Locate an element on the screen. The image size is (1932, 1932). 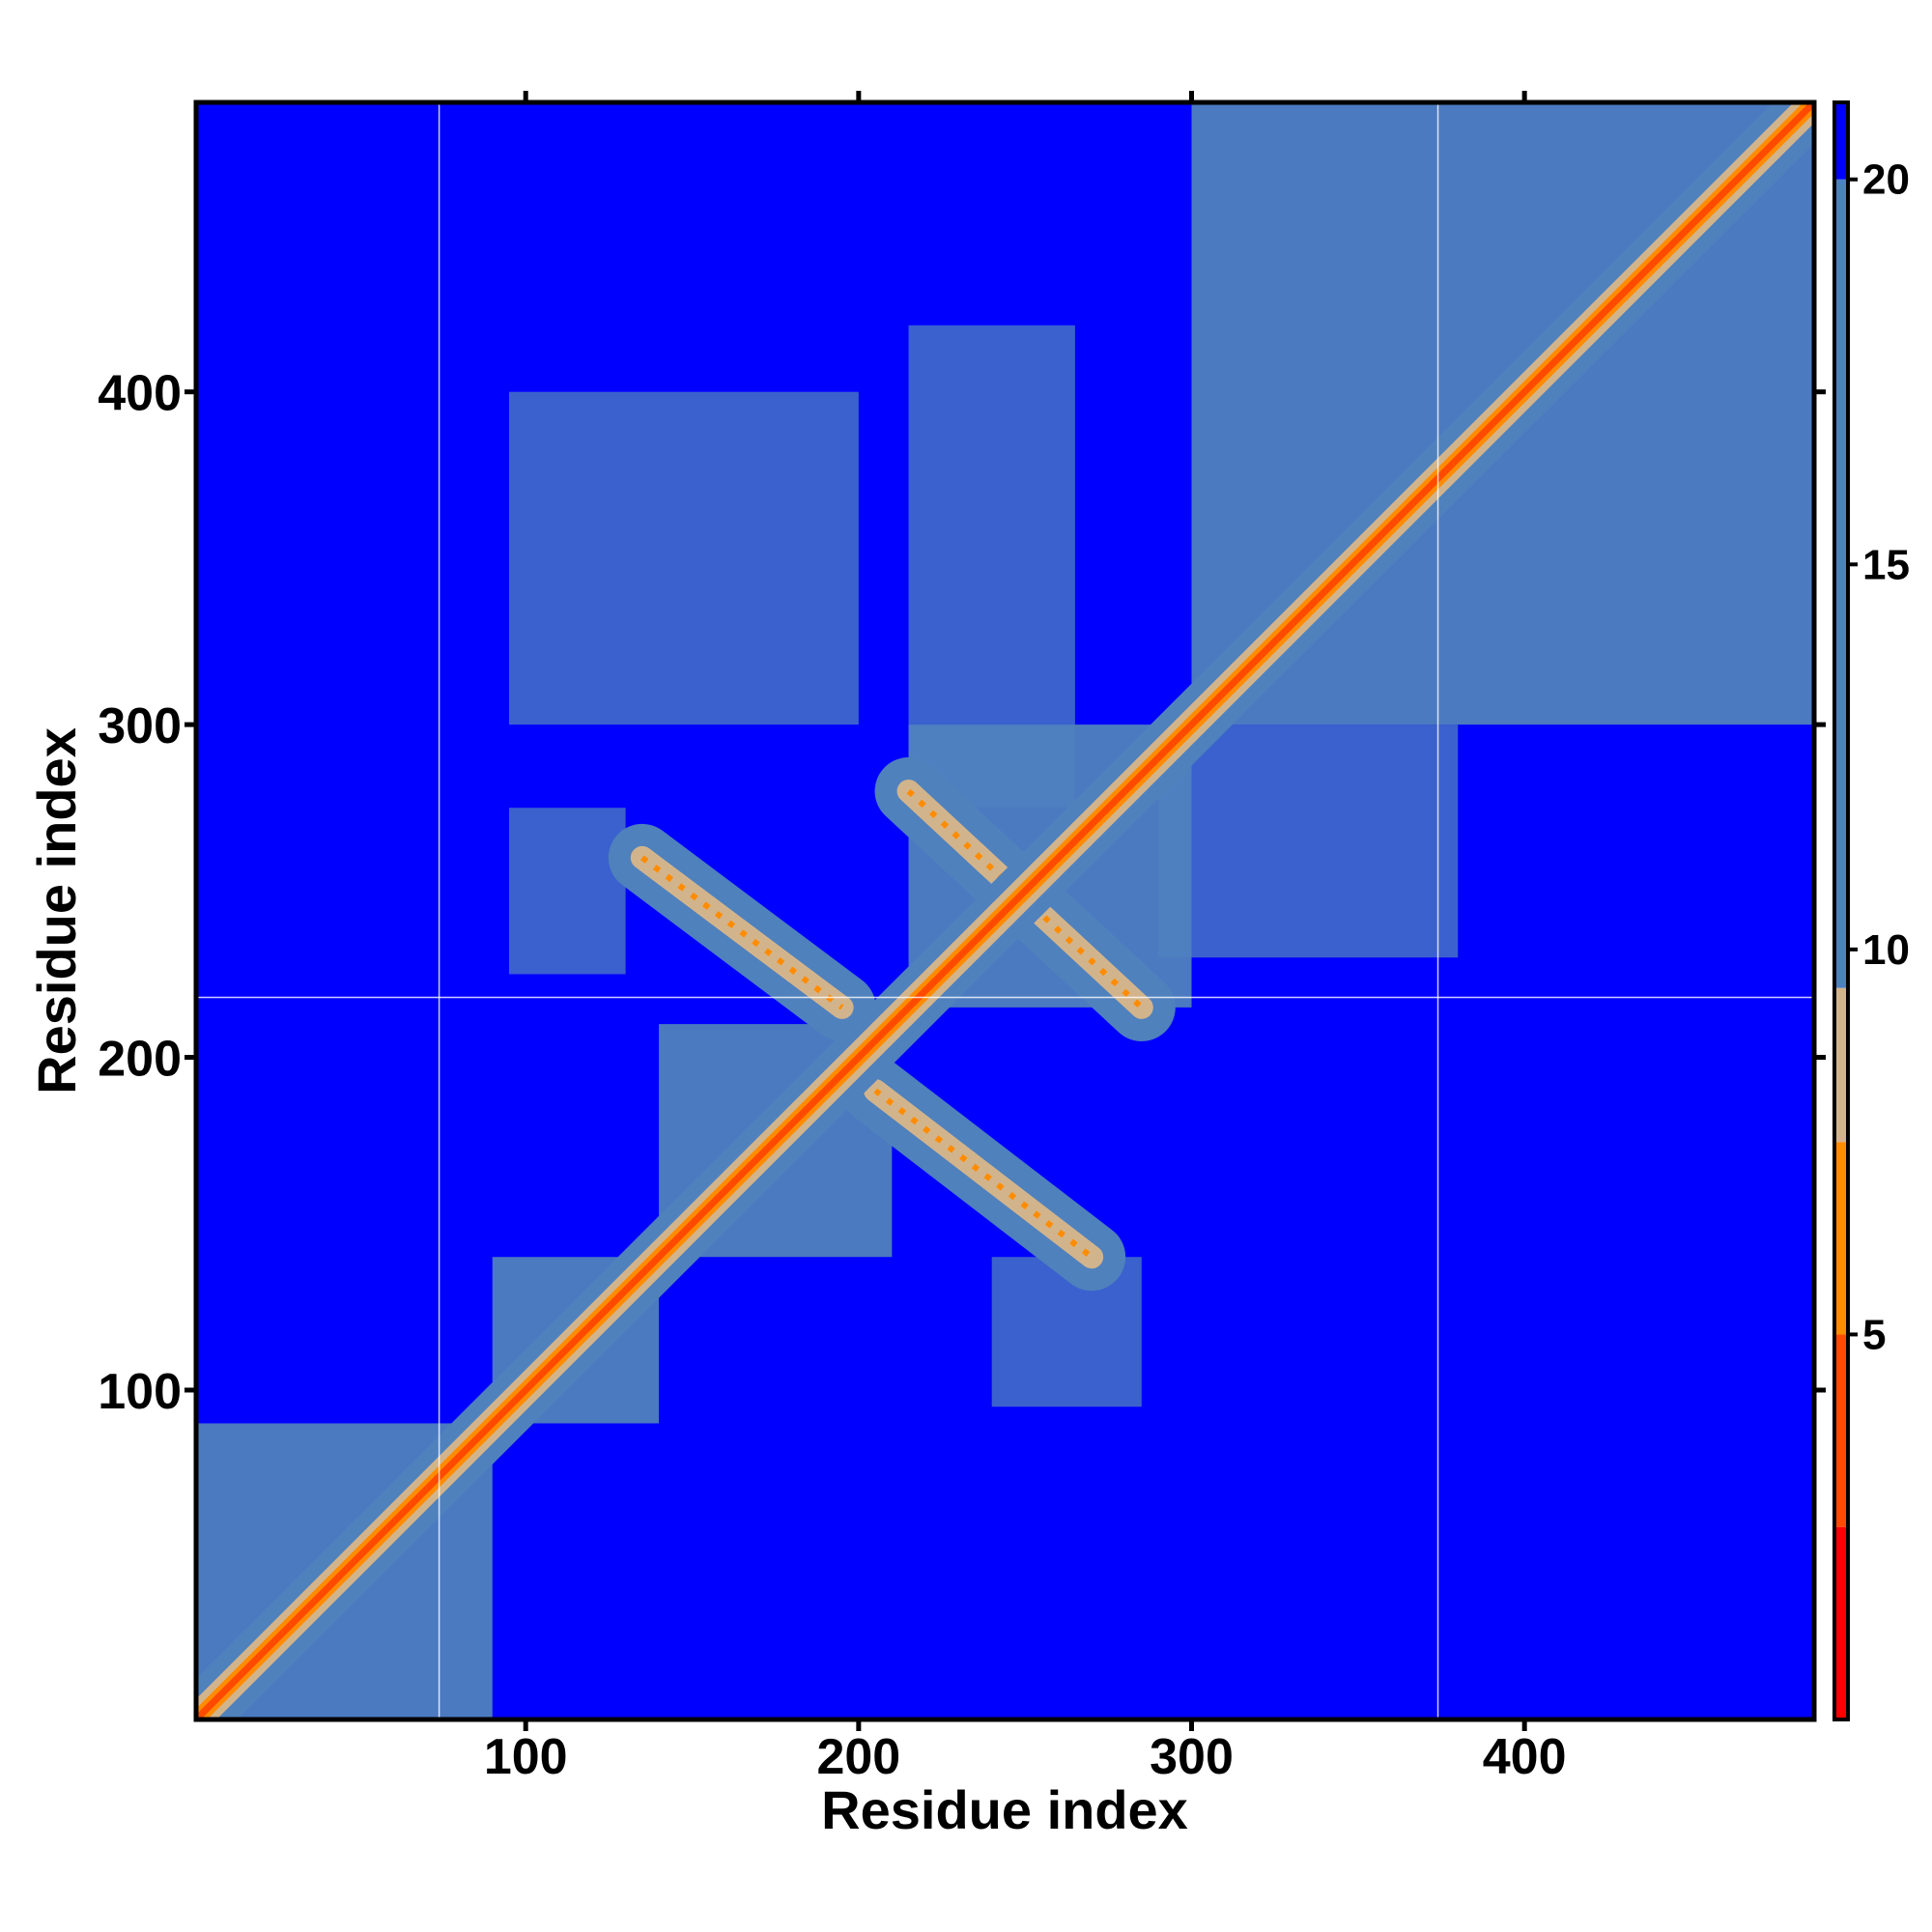
cross-band is located at coordinates (984, 1174).